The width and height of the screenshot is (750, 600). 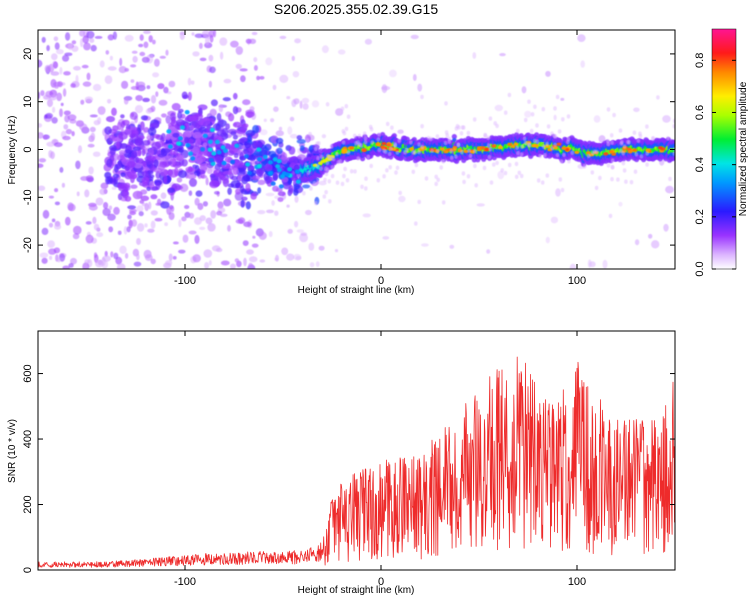 What do you see at coordinates (12, 150) in the screenshot?
I see `spectrogram-y-axis-label: Frequency (Hz)` at bounding box center [12, 150].